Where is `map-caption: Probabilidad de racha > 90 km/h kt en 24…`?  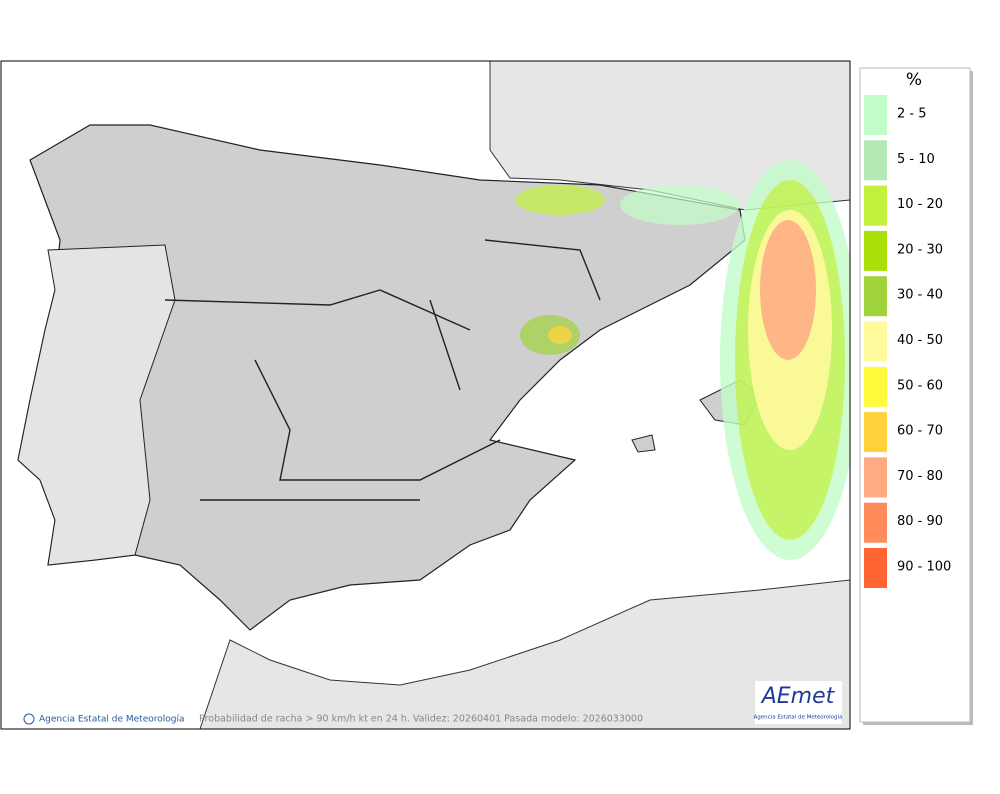
map-caption: Probabilidad de racha > 90 km/h kt en 24… is located at coordinates (421, 719).